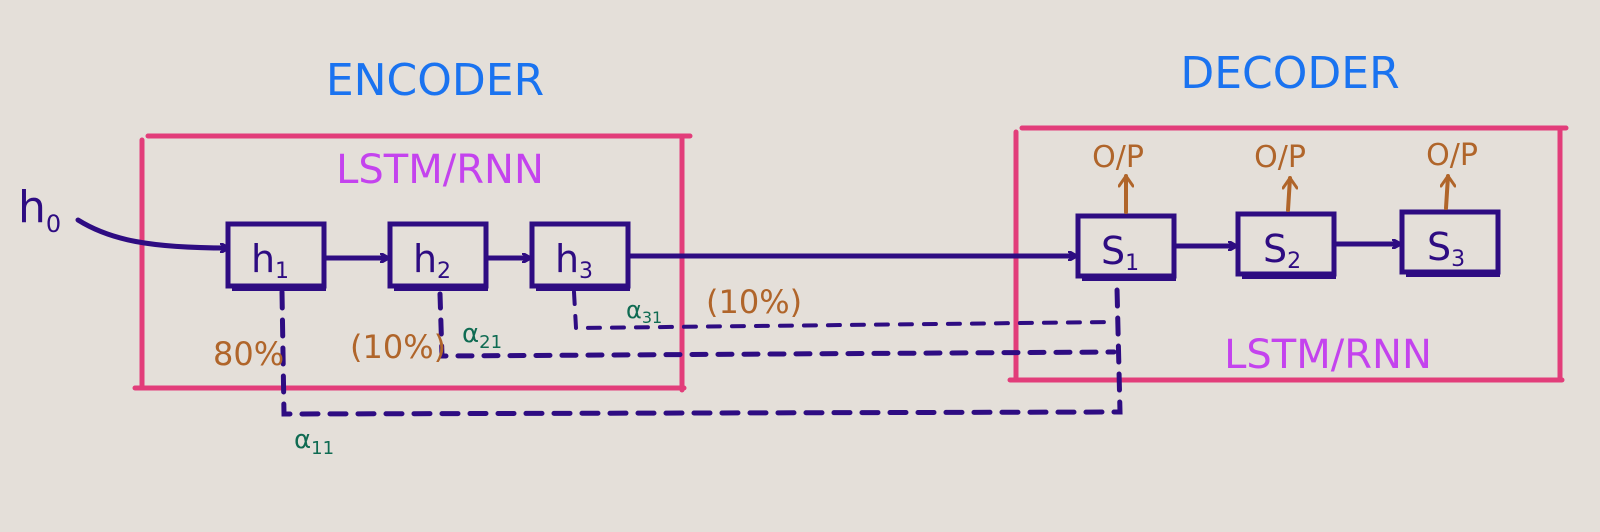 The width and height of the screenshot is (1600, 532). Describe the element at coordinates (1289, 73) in the screenshot. I see `decoder-title: DECODER` at that location.